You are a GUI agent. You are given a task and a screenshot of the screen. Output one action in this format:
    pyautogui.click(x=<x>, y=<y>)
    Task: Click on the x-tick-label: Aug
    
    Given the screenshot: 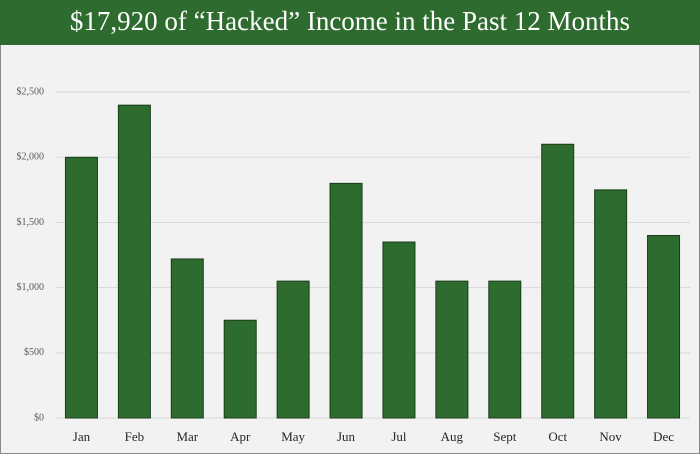 What is the action you would take?
    pyautogui.click(x=452, y=436)
    